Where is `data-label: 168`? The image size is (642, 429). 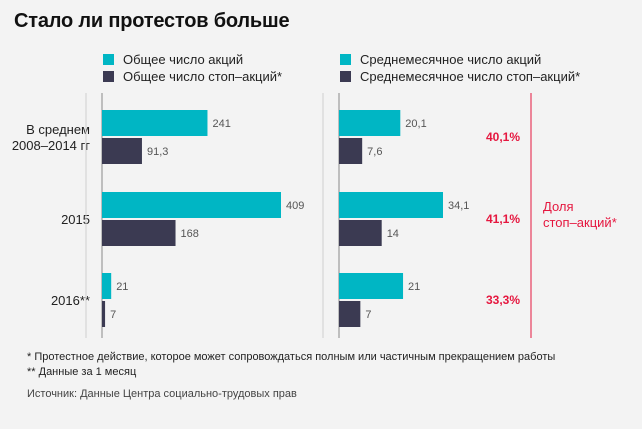
data-label: 168 is located at coordinates (190, 234).